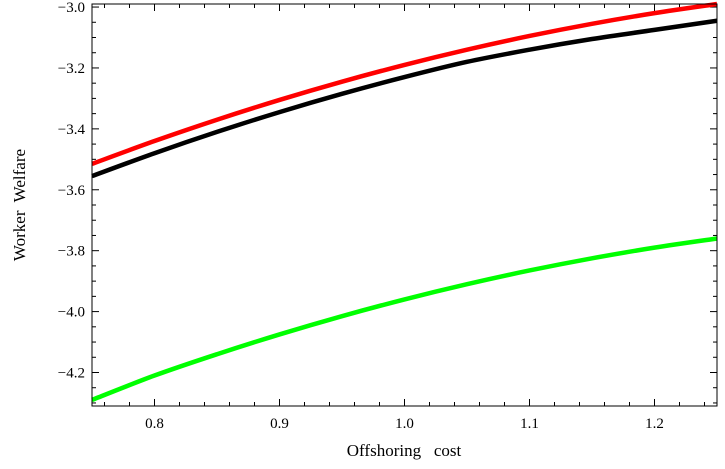 This screenshot has width=725, height=469. I want to click on x-tick-label: 1.1, so click(529, 424).